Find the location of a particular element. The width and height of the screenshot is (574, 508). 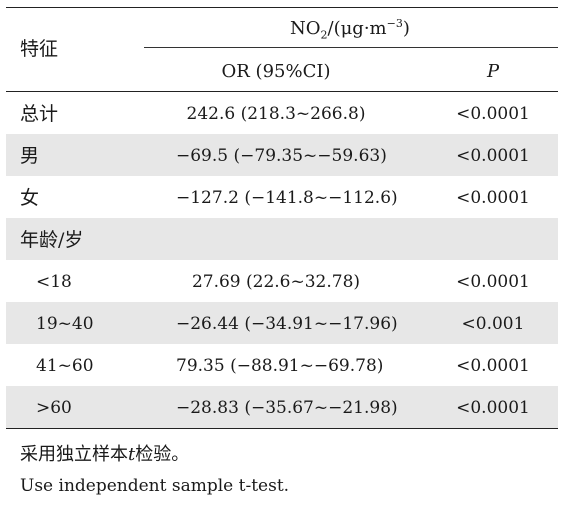

table-row: <18 27.69 (22.6~32.78) <0.0001 is located at coordinates (282, 281).